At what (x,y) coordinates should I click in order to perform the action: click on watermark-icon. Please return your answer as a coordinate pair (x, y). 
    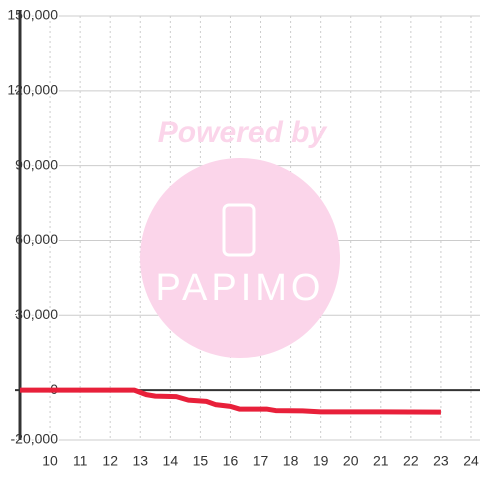
    Looking at the image, I should click on (239, 230).